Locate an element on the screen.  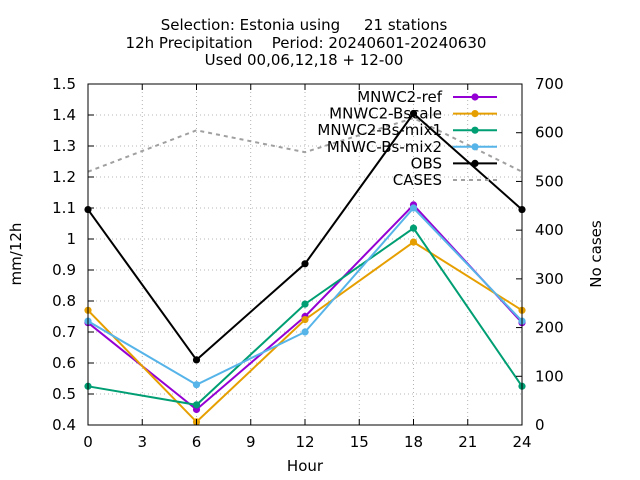
x-tick-label: 18 is located at coordinates (413, 442).